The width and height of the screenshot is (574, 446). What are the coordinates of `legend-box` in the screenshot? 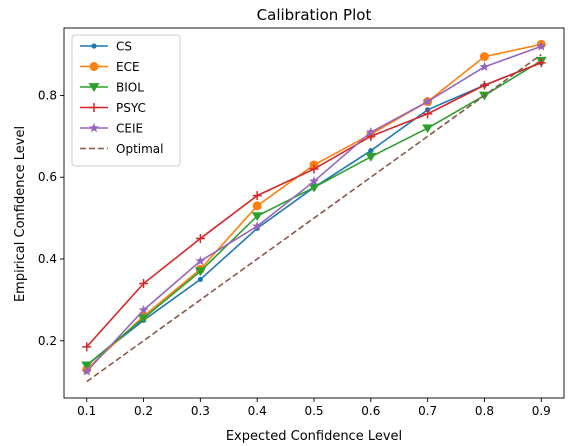 It's located at (126, 100).